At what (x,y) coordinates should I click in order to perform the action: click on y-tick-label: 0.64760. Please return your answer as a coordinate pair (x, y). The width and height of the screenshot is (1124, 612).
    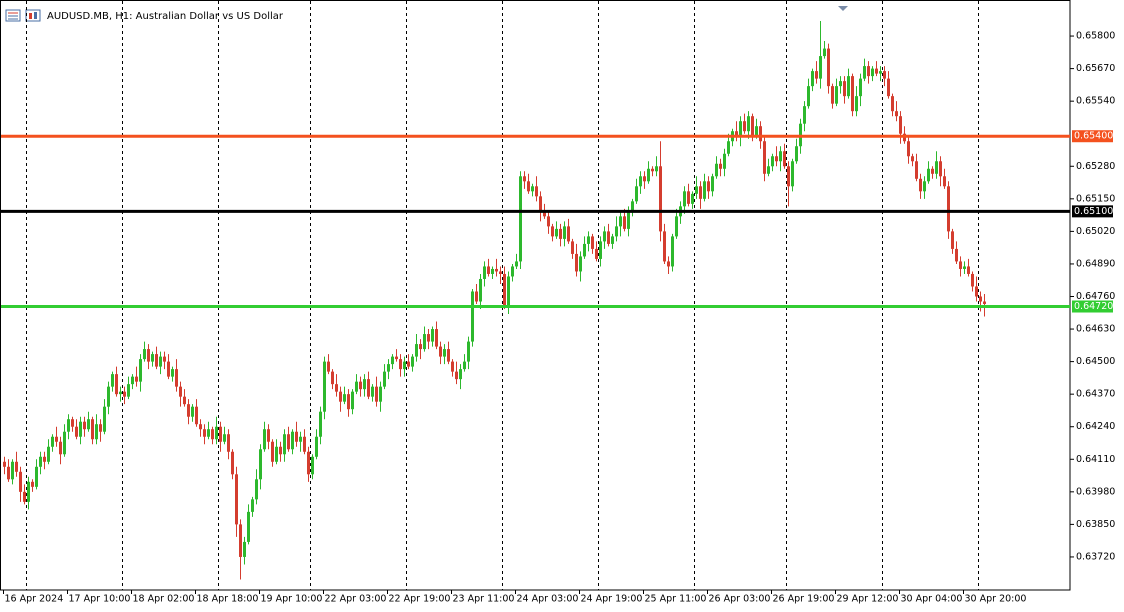
    Looking at the image, I should click on (1095, 296).